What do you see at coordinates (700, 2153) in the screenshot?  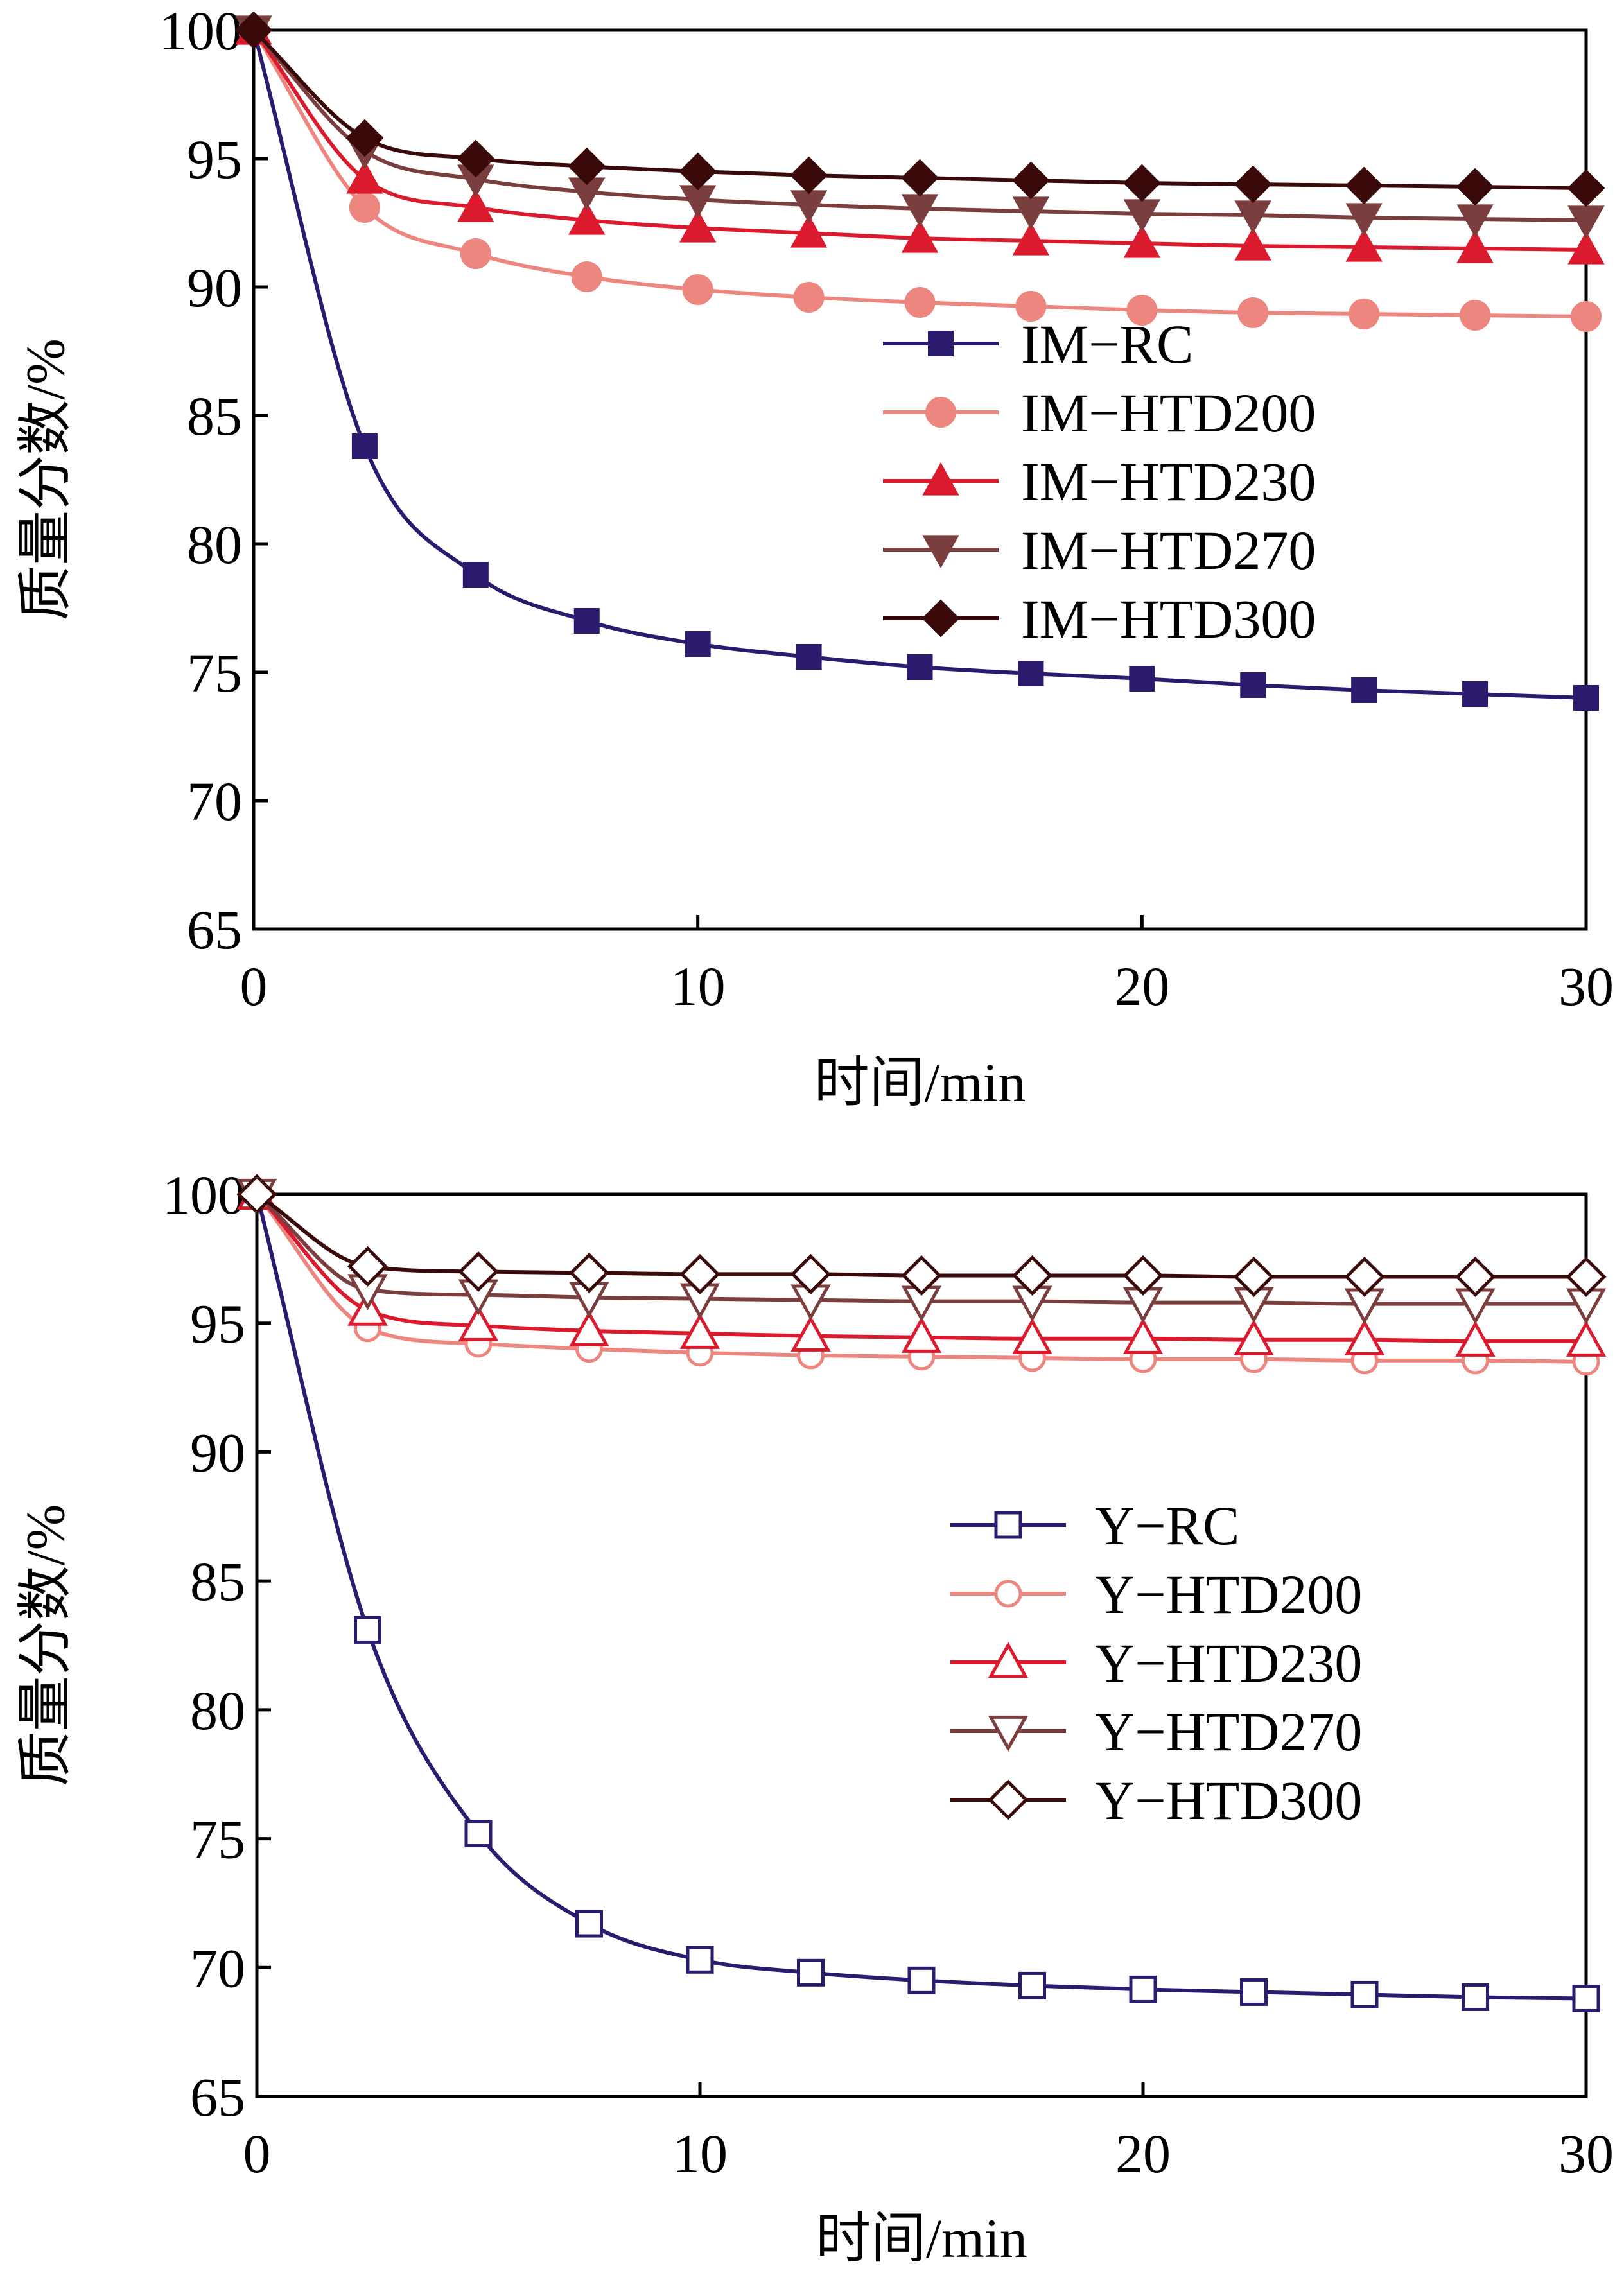 I see `x-tick-label: 10` at bounding box center [700, 2153].